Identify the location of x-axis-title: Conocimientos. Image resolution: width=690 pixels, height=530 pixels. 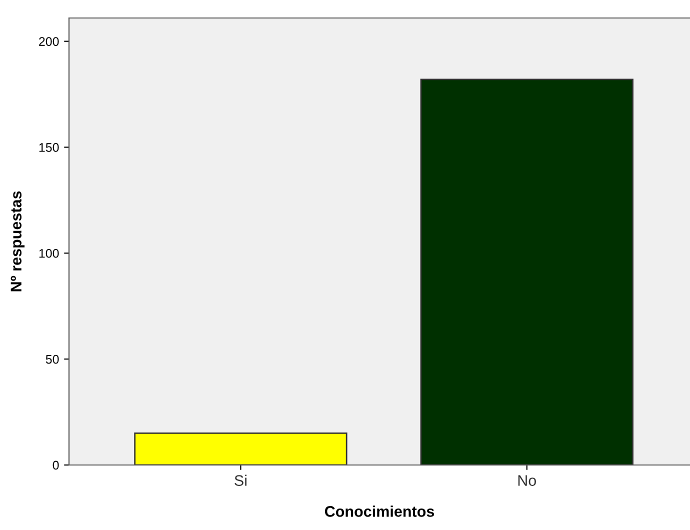
(379, 511).